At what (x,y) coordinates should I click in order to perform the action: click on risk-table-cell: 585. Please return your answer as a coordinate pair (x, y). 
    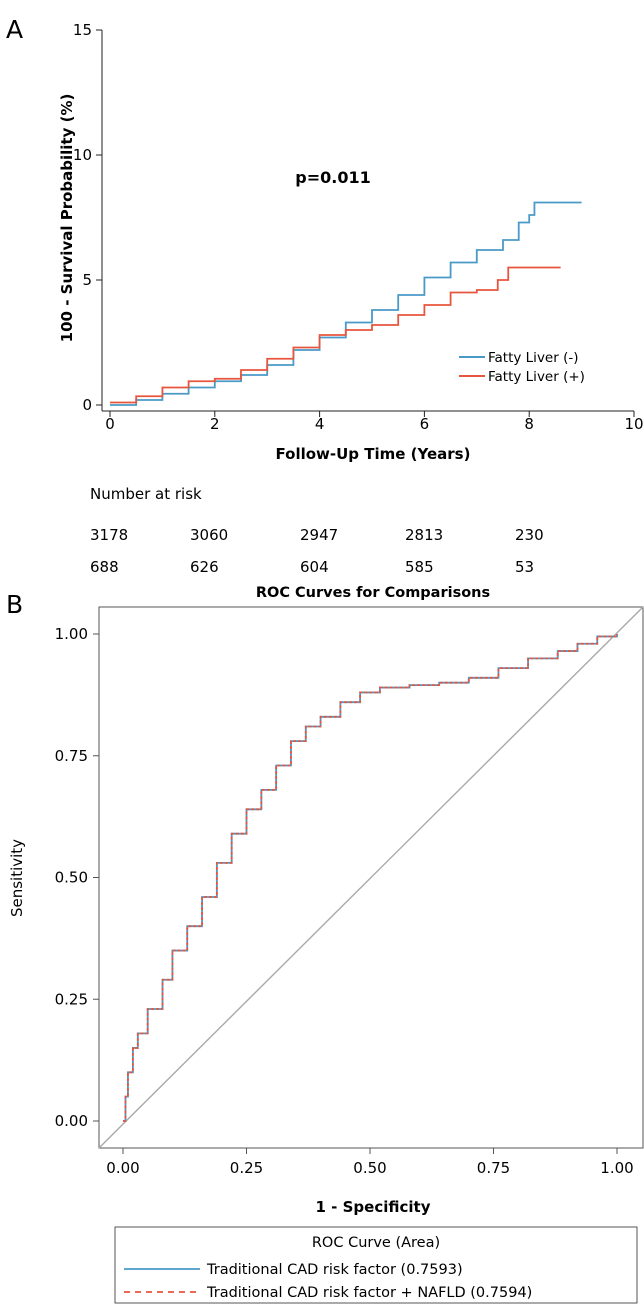
    Looking at the image, I should click on (419, 567).